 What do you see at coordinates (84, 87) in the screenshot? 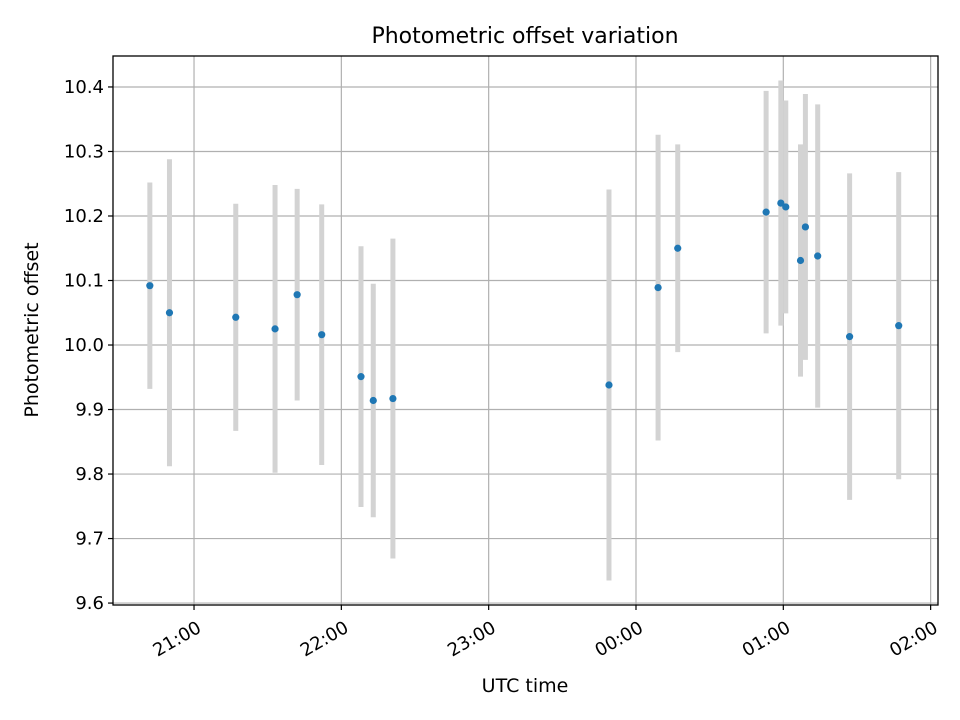
I see `y-tick-label: 10.4` at bounding box center [84, 87].